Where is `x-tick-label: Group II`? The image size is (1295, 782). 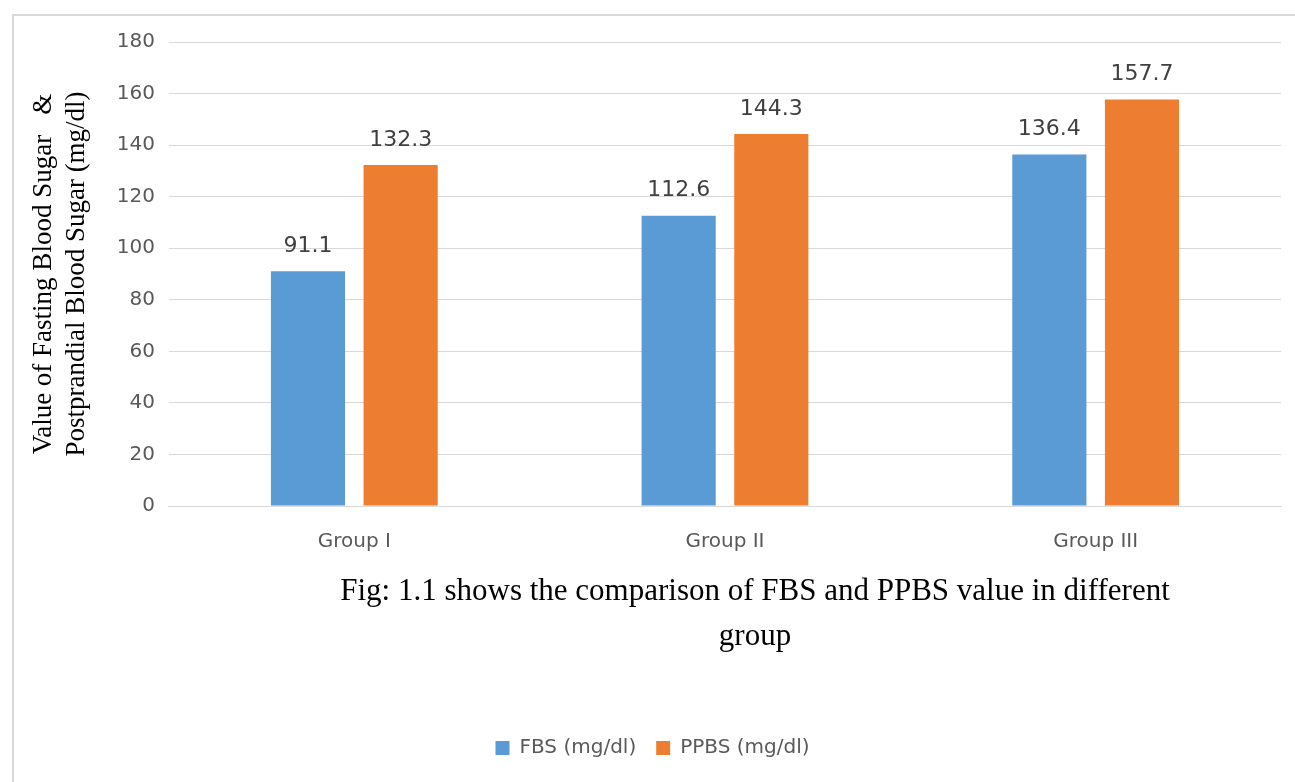
x-tick-label: Group II is located at coordinates (725, 540).